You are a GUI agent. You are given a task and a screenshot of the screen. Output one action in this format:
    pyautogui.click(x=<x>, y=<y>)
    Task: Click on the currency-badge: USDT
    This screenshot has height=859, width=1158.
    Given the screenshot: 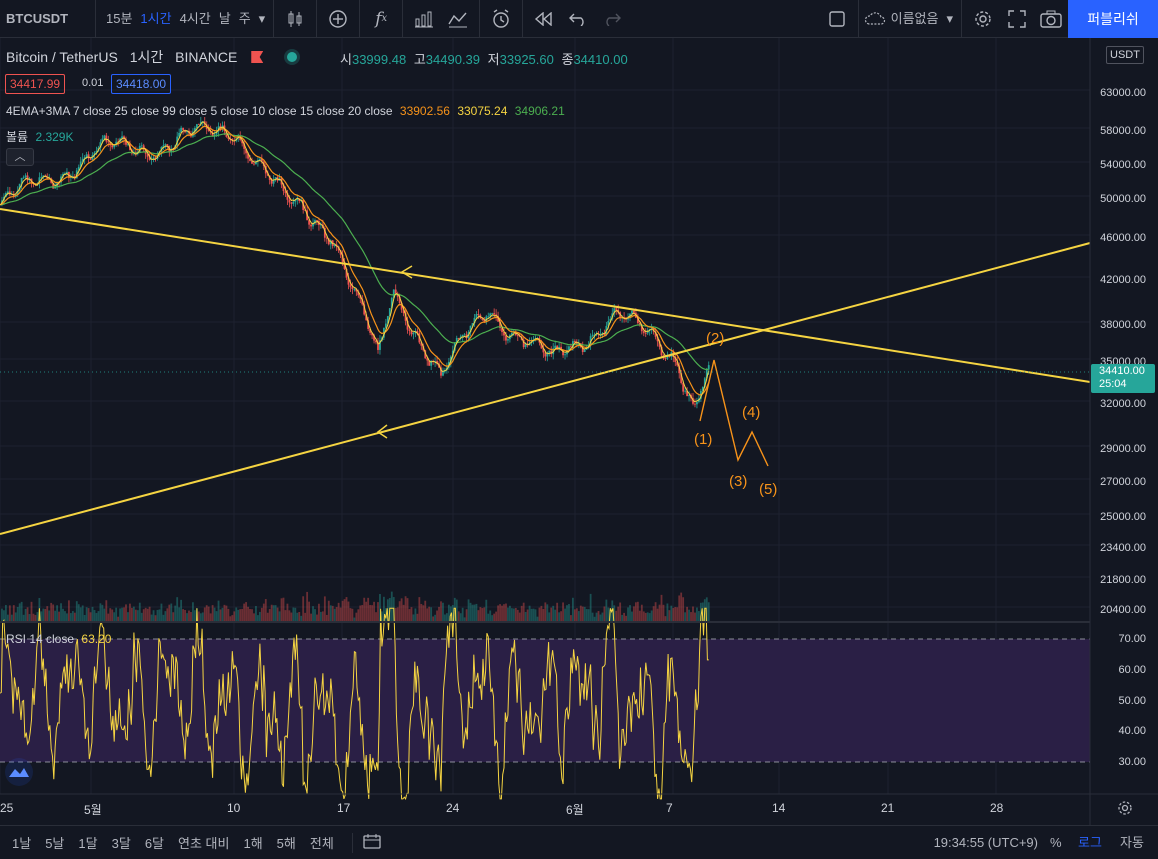 What is the action you would take?
    pyautogui.click(x=1125, y=55)
    